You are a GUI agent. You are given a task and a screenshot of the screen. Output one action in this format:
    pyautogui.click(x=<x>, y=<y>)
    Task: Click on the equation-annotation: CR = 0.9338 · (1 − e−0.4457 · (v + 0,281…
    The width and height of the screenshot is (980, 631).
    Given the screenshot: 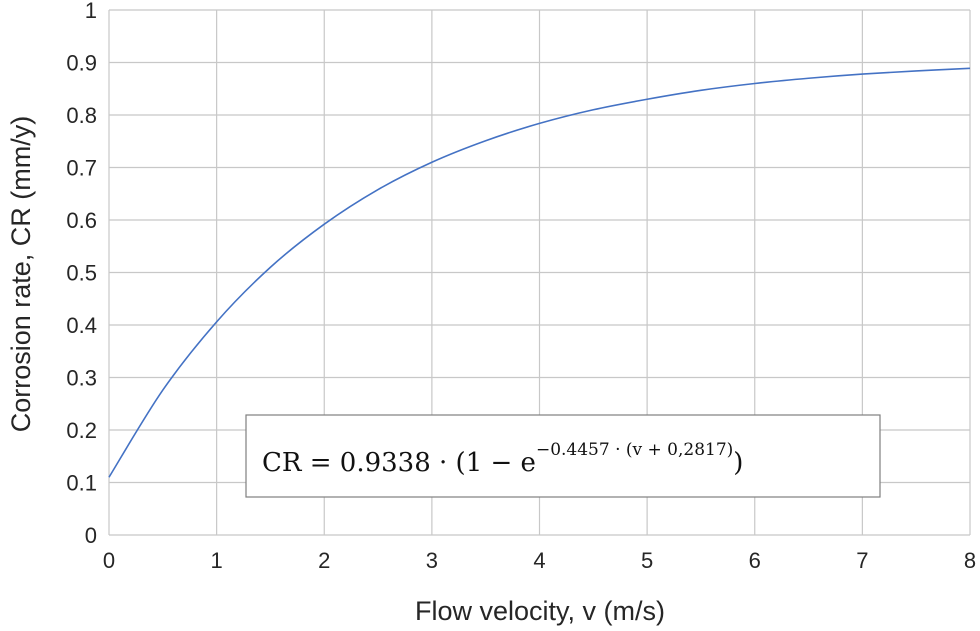 What is the action you would take?
    pyautogui.click(x=563, y=456)
    